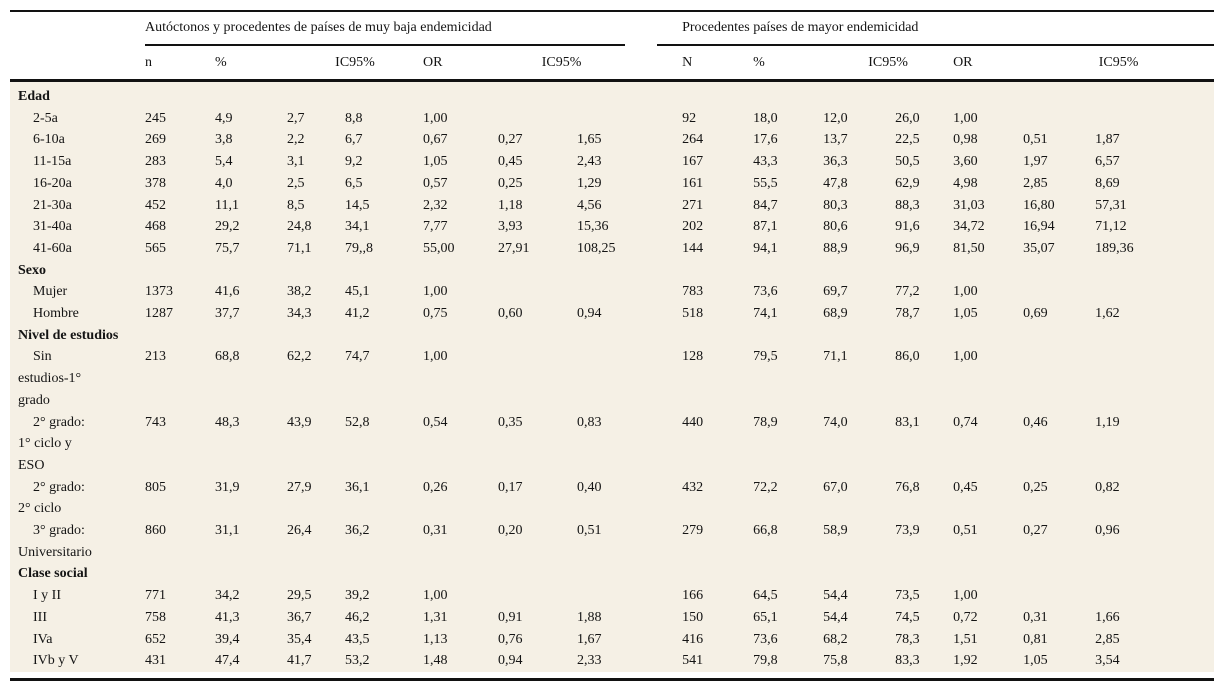 The height and width of the screenshot is (699, 1224). What do you see at coordinates (49, 140) in the screenshot?
I see `row-label-text: 6-10a` at bounding box center [49, 140].